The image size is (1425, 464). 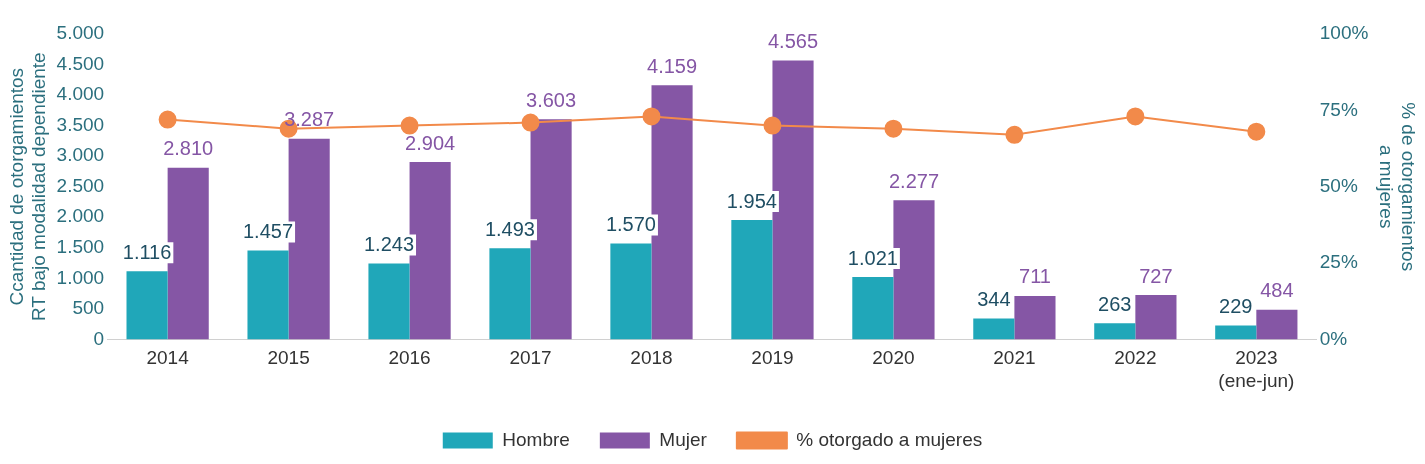 What do you see at coordinates (1035, 276) in the screenshot?
I see `data-label: 711` at bounding box center [1035, 276].